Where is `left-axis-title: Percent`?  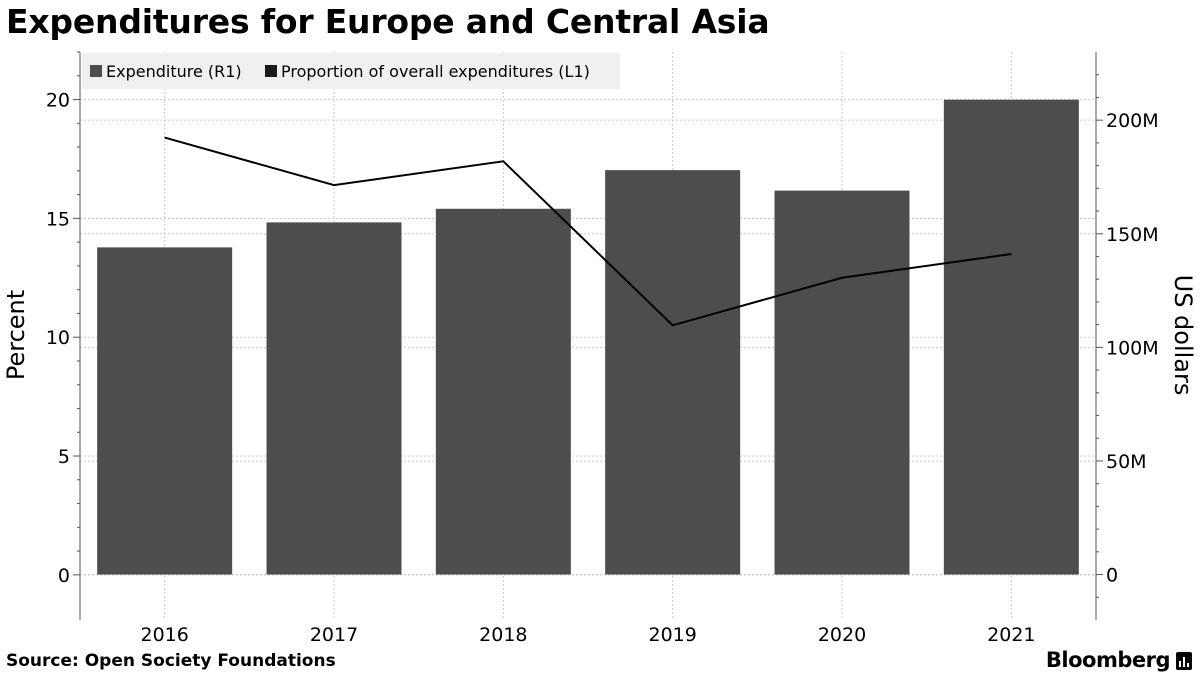
left-axis-title: Percent is located at coordinates (16, 335).